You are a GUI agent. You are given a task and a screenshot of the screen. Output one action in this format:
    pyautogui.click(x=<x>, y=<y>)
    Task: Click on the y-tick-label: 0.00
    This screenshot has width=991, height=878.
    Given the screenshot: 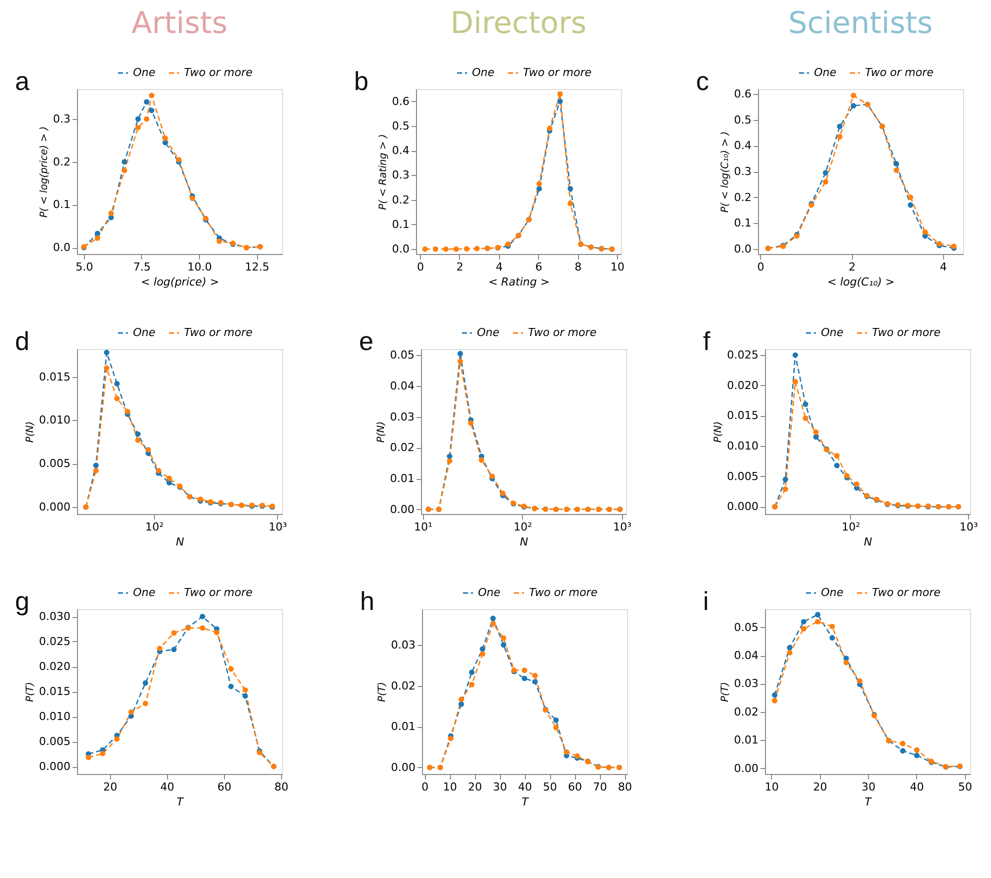 What is the action you would take?
    pyautogui.click(x=402, y=509)
    